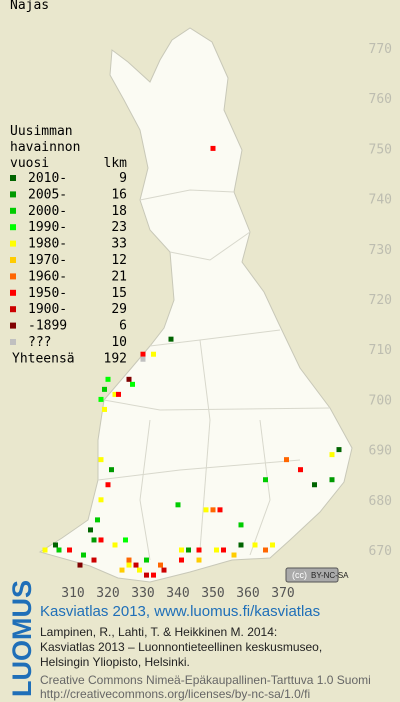 The width and height of the screenshot is (400, 702). I want to click on legend-count-header: lkm, so click(116, 163).